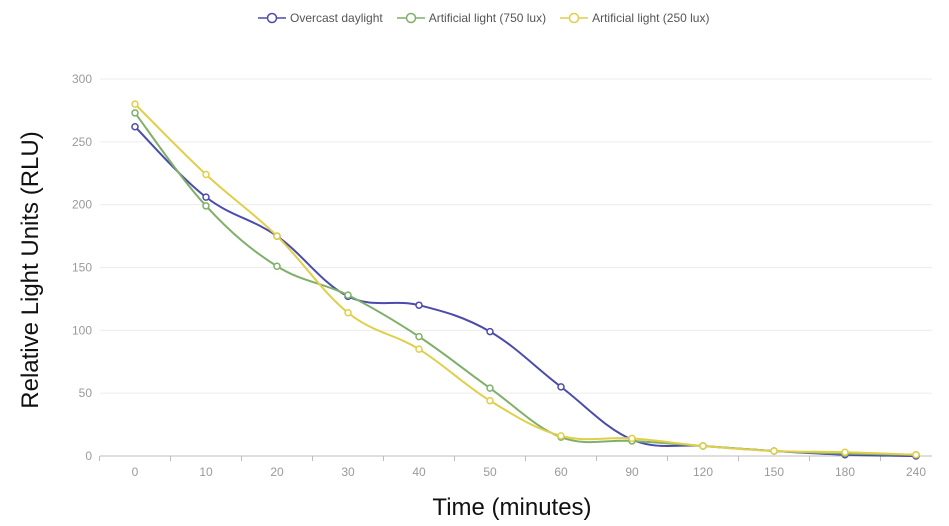 This screenshot has height=526, width=949. Describe the element at coordinates (135, 472) in the screenshot. I see `x-tick-label: 0` at that location.